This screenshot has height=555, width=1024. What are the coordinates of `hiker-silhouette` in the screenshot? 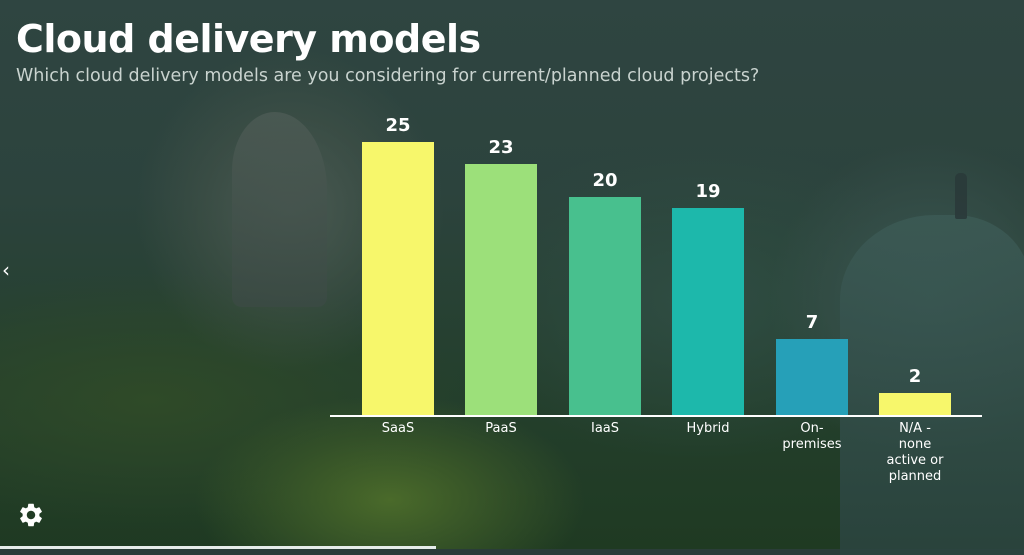 It's located at (961, 196).